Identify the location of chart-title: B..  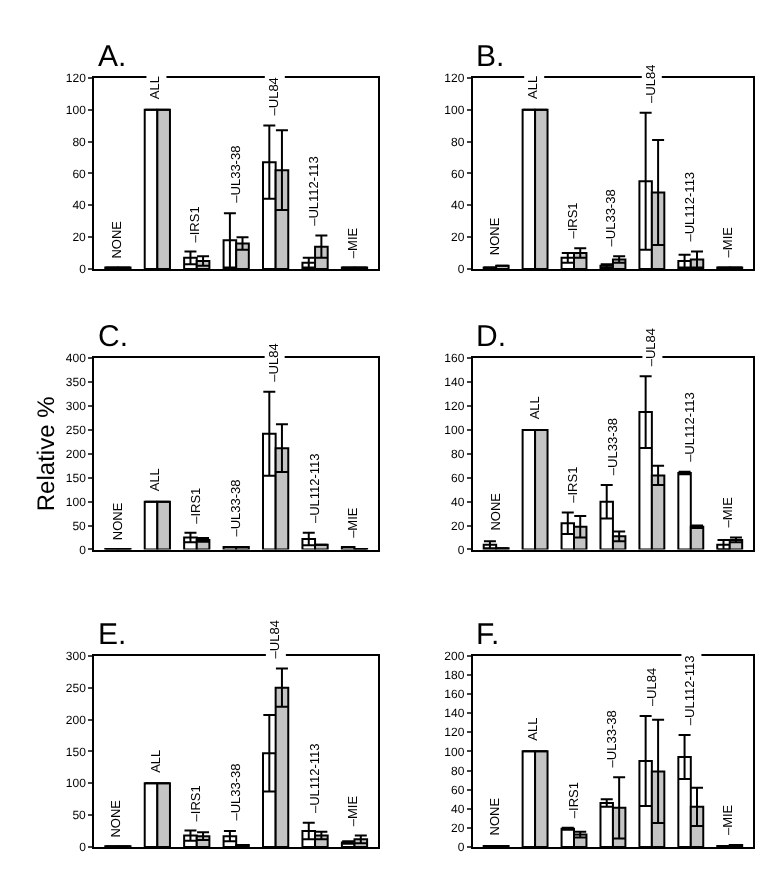
(490, 57).